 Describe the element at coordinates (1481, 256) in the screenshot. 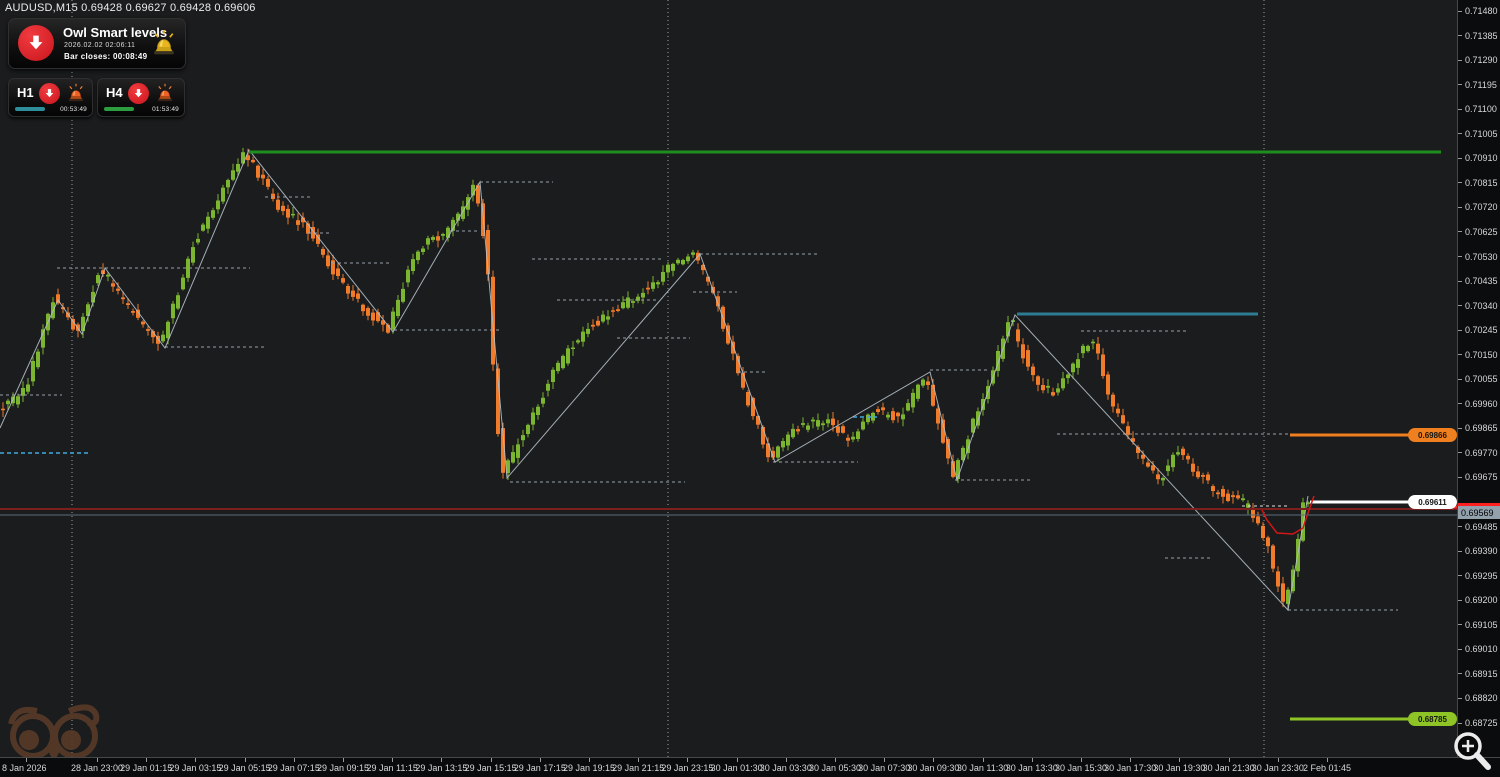

I see `y-axis-tick-label: 0.70530` at that location.